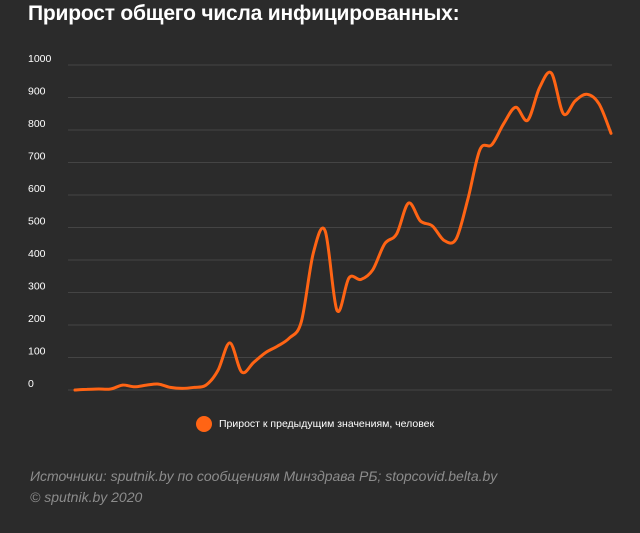 The width and height of the screenshot is (640, 533). What do you see at coordinates (37, 352) in the screenshot?
I see `y-tick-label: 100` at bounding box center [37, 352].